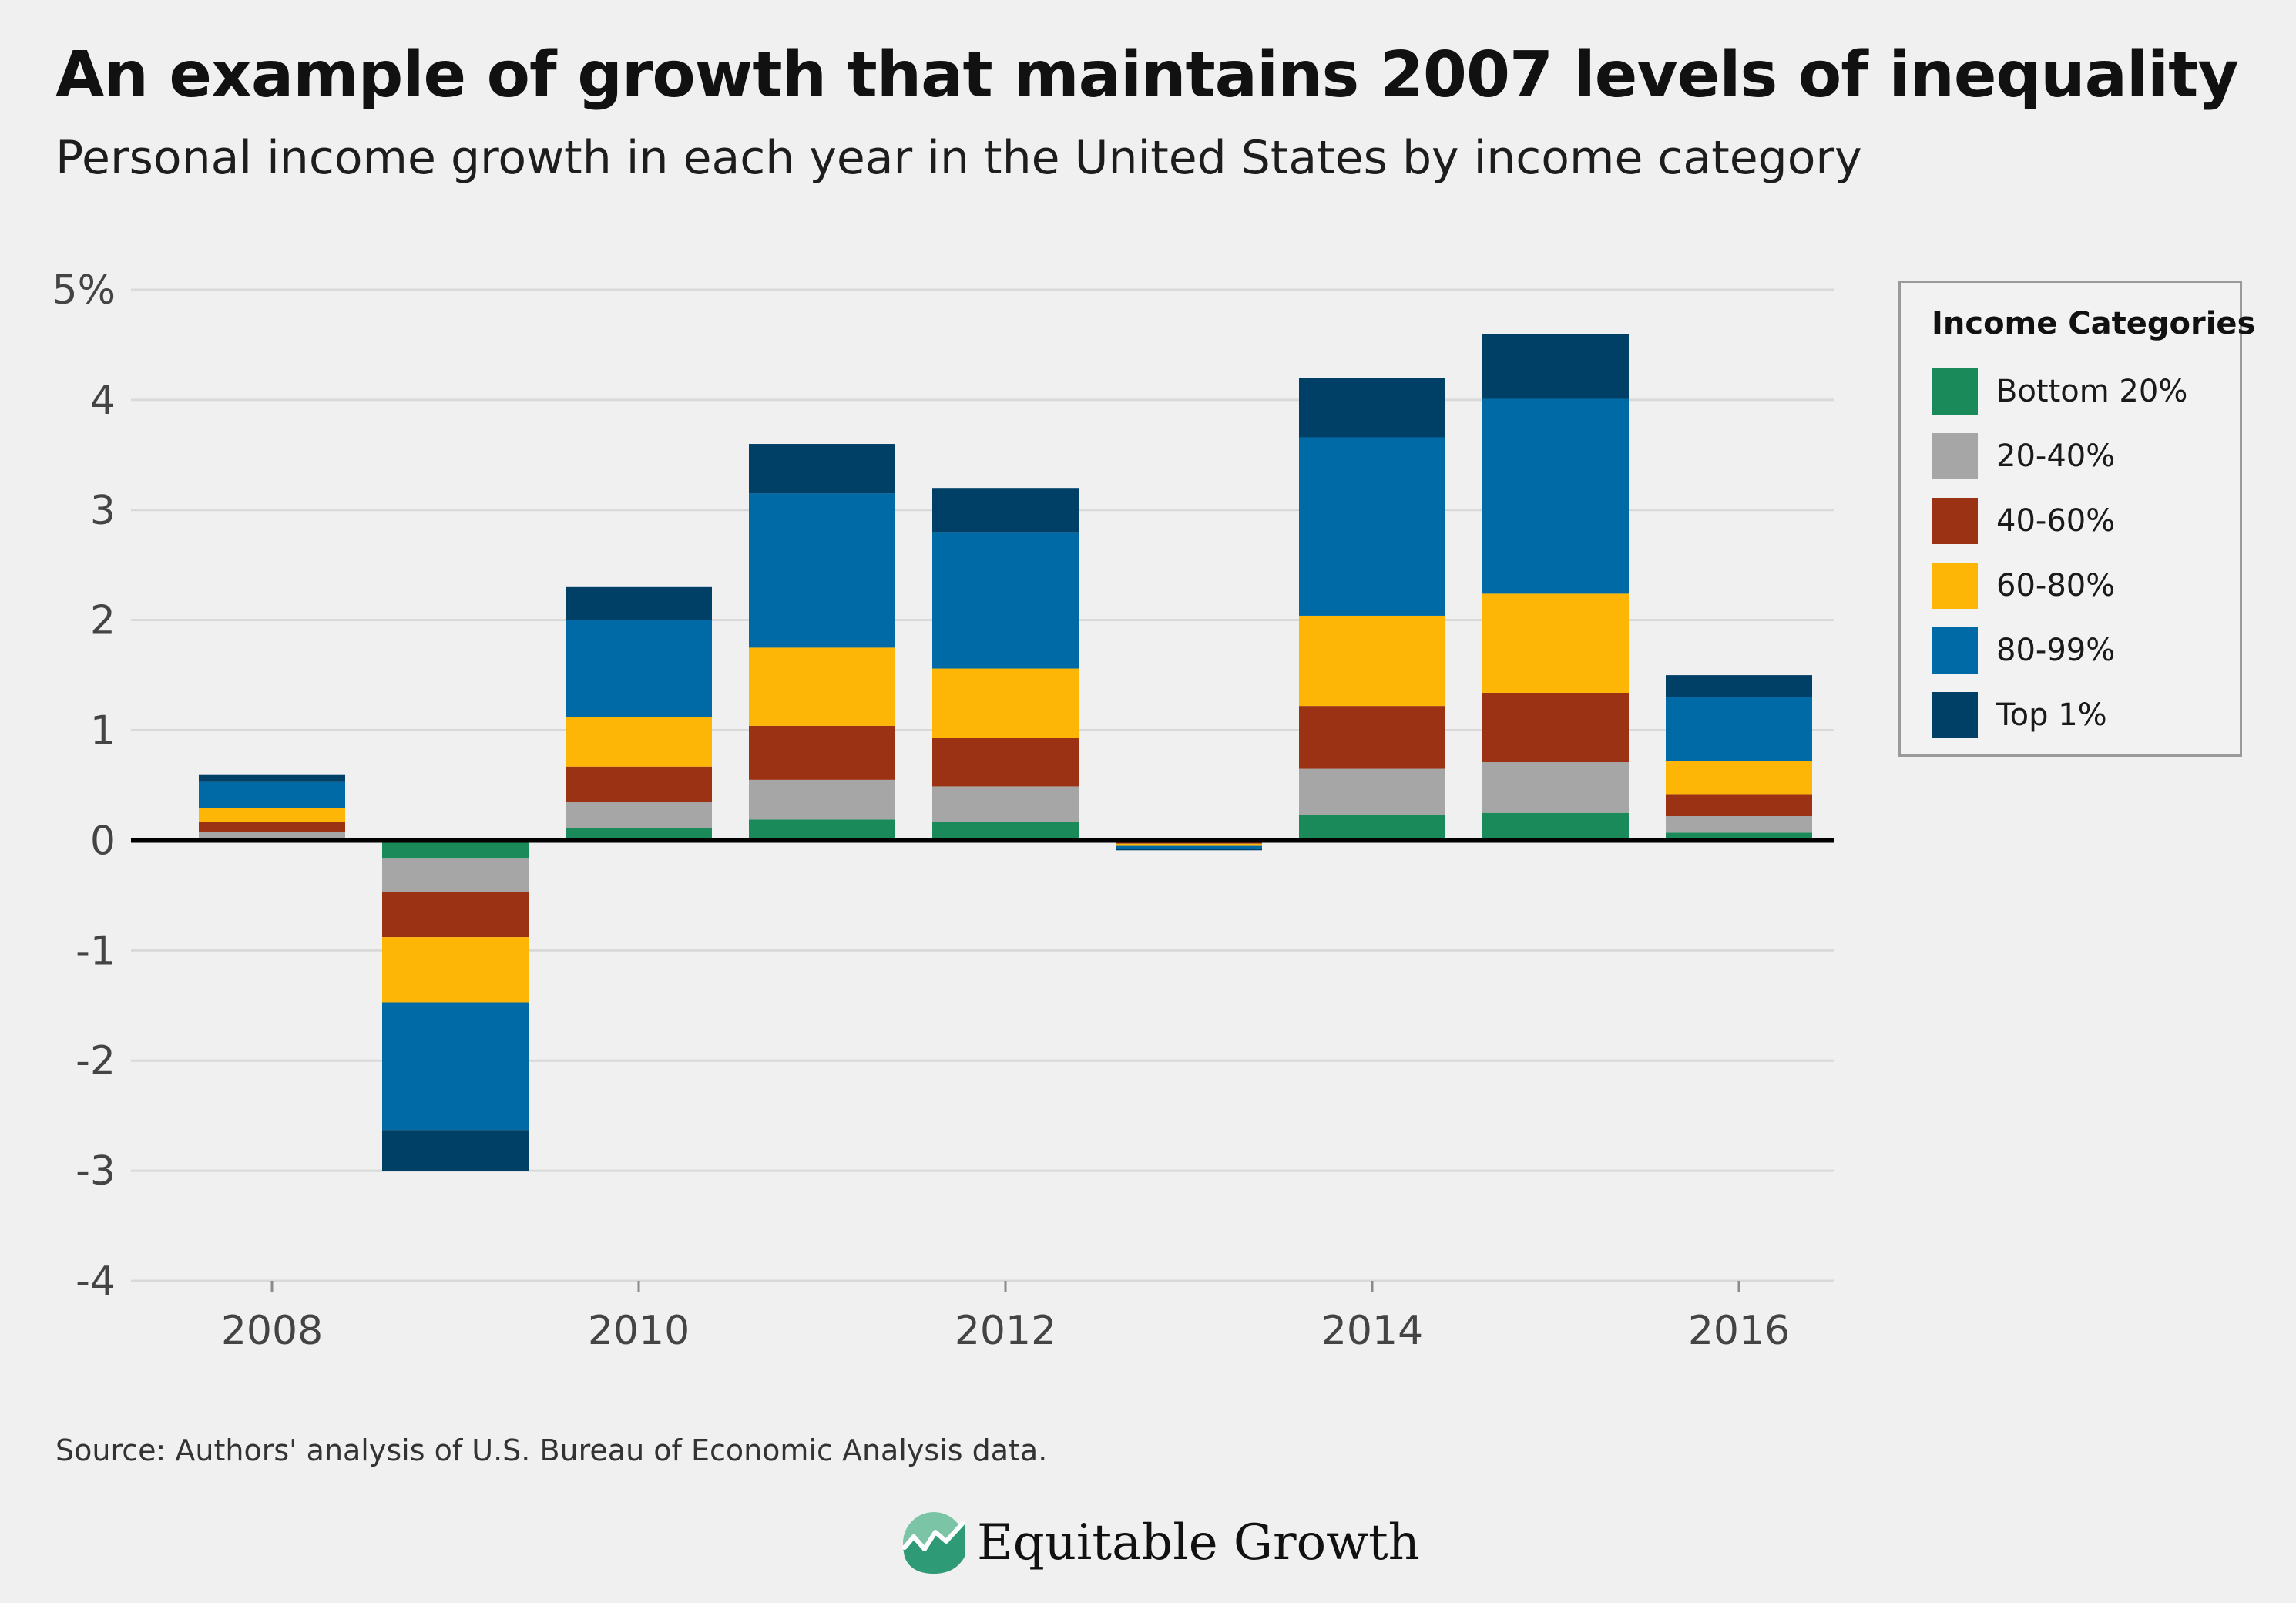 Image resolution: width=2296 pixels, height=1603 pixels. Describe the element at coordinates (103, 511) in the screenshot. I see `y-tick-label: 3` at that location.